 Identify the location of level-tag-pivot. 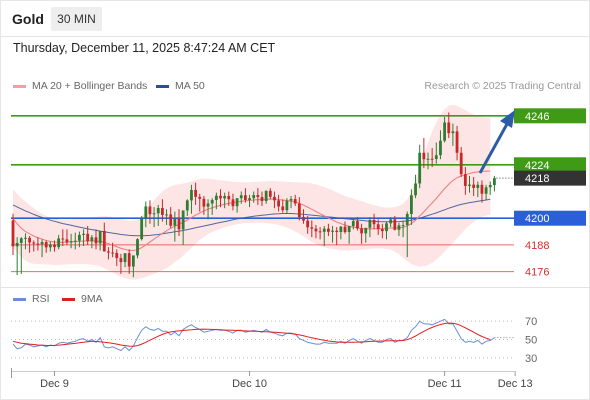
(550, 218).